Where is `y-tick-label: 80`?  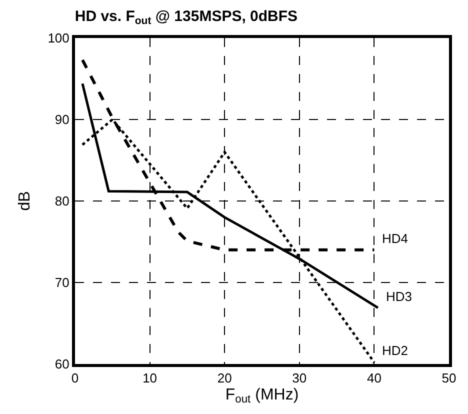
y-tick-label: 80 is located at coordinates (62, 201).